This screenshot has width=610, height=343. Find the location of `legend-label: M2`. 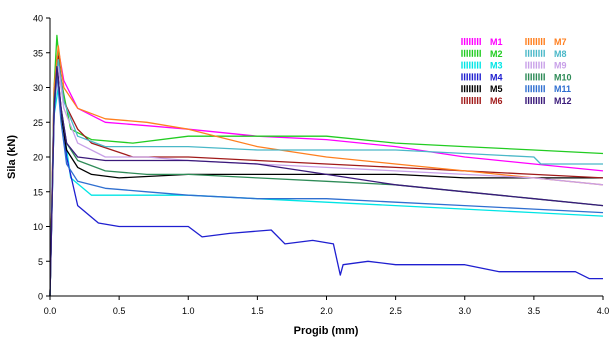

legend-label: M2 is located at coordinates (496, 54).